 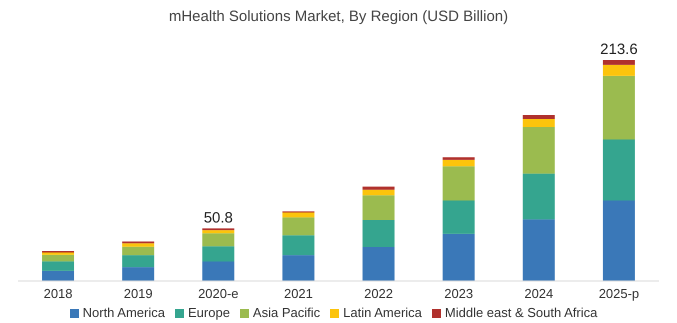 What do you see at coordinates (218, 294) in the screenshot?
I see `x-tick-label: 2020-e` at bounding box center [218, 294].